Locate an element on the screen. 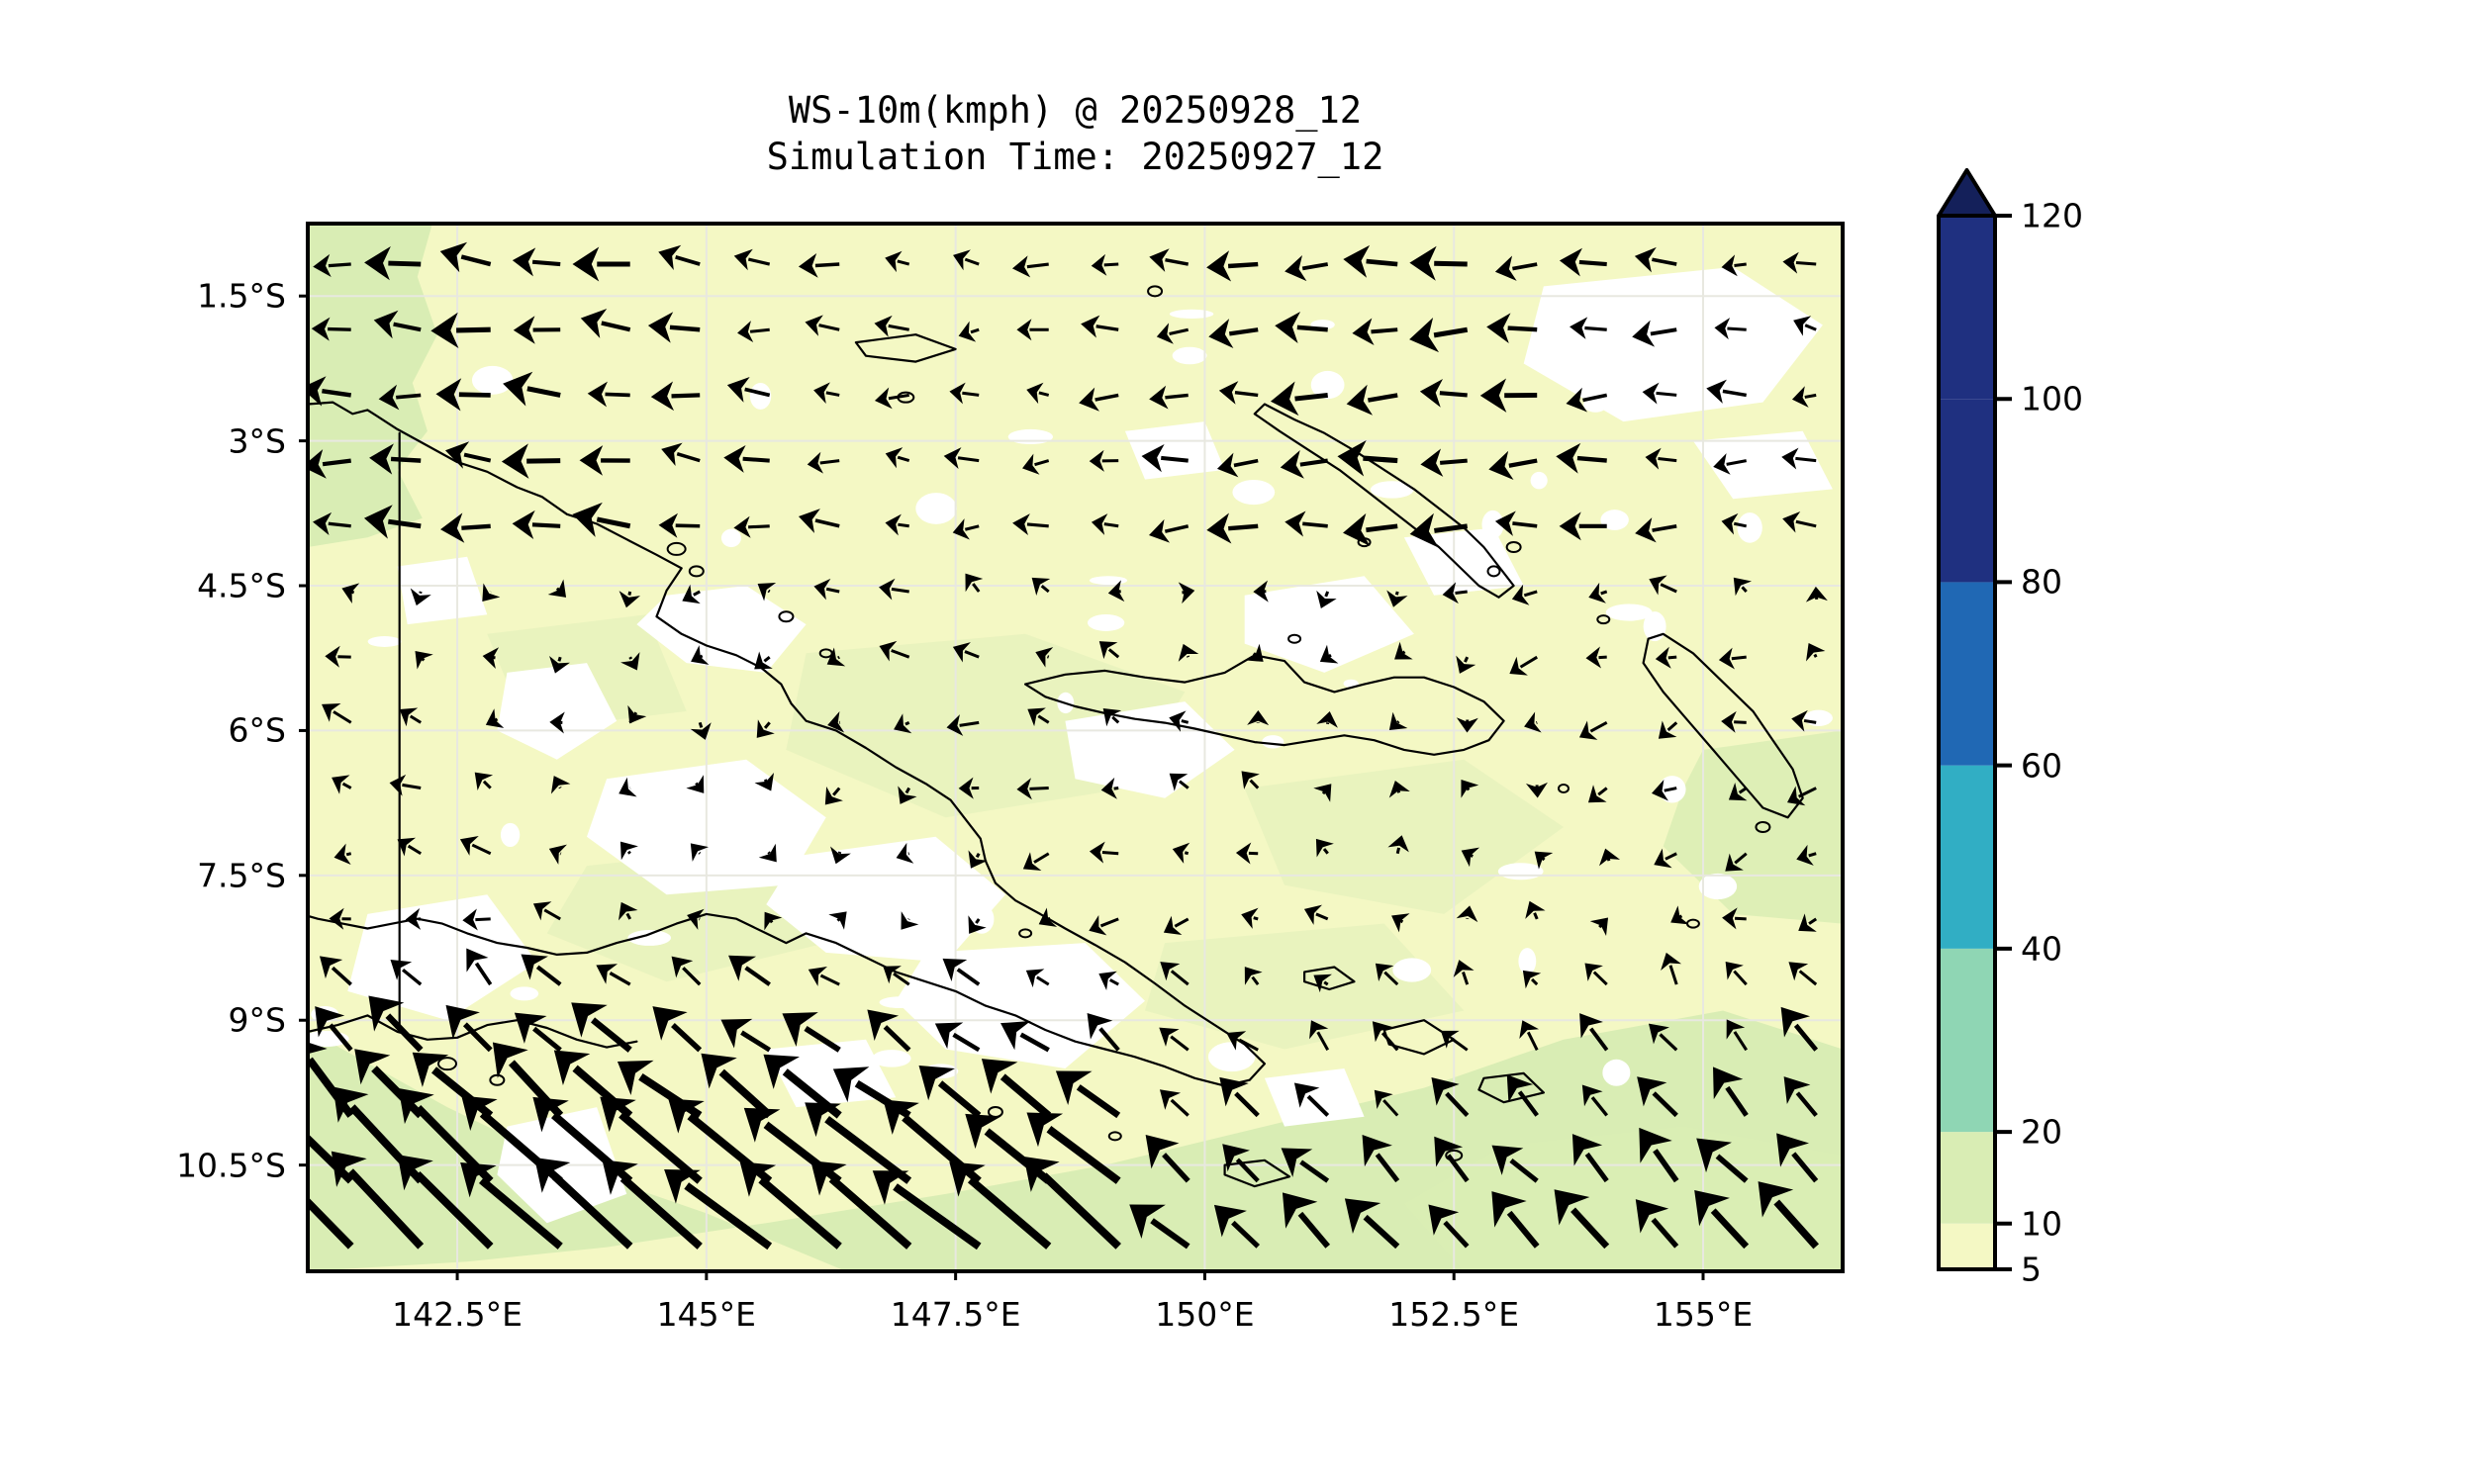 The height and width of the screenshot is (1484, 2474). x-tick-label: 142.5°E is located at coordinates (458, 1314).